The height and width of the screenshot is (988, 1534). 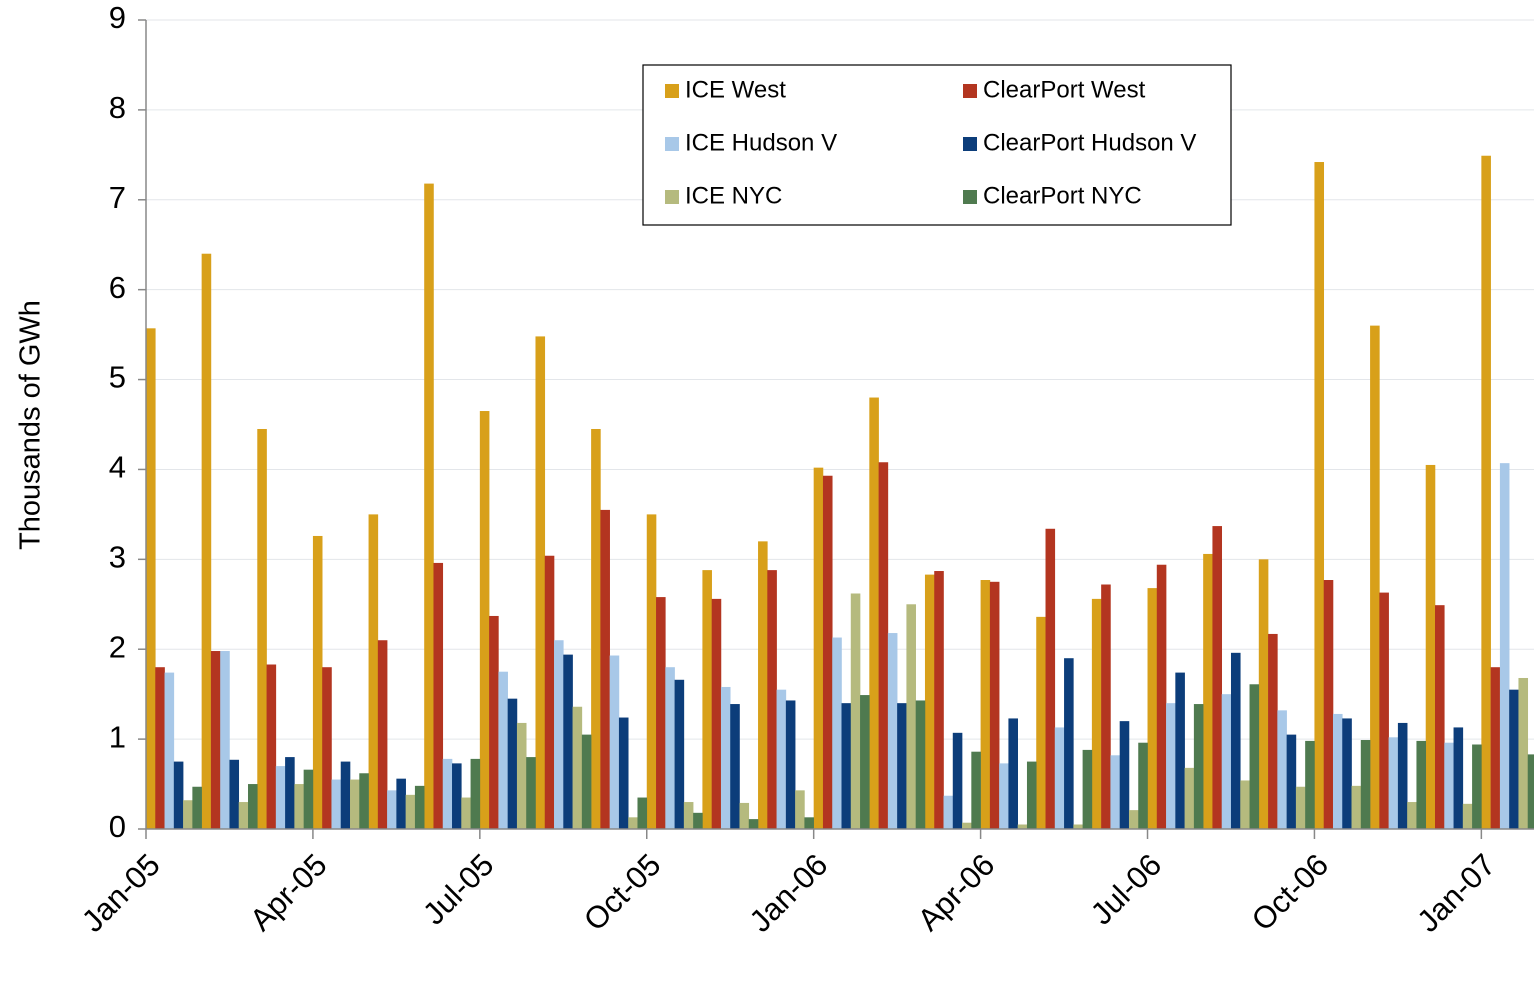 What do you see at coordinates (117, 736) in the screenshot?
I see `y-tick-label: 1` at bounding box center [117, 736].